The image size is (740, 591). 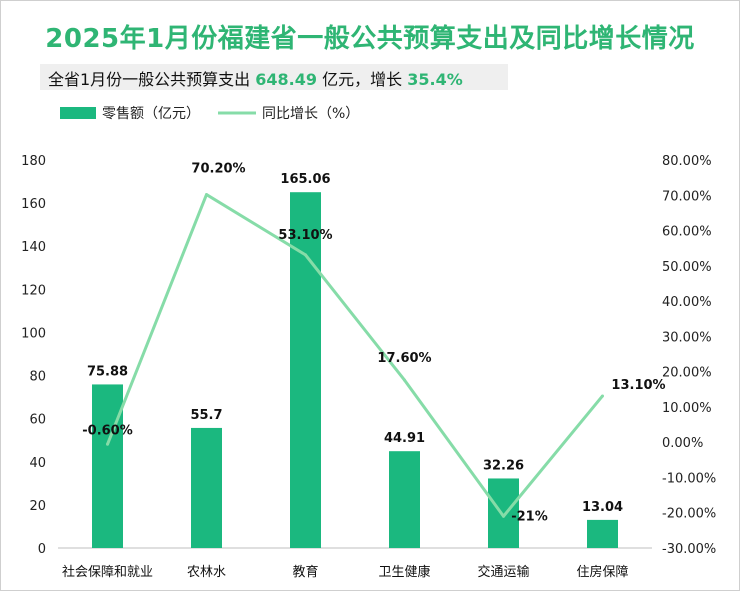 What do you see at coordinates (529, 516) in the screenshot?
I see `growth-value-label: -21%` at bounding box center [529, 516].